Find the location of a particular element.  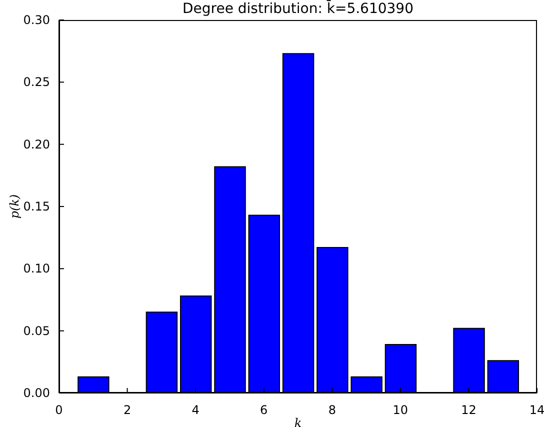

x-tick-label: 6 is located at coordinates (264, 409).